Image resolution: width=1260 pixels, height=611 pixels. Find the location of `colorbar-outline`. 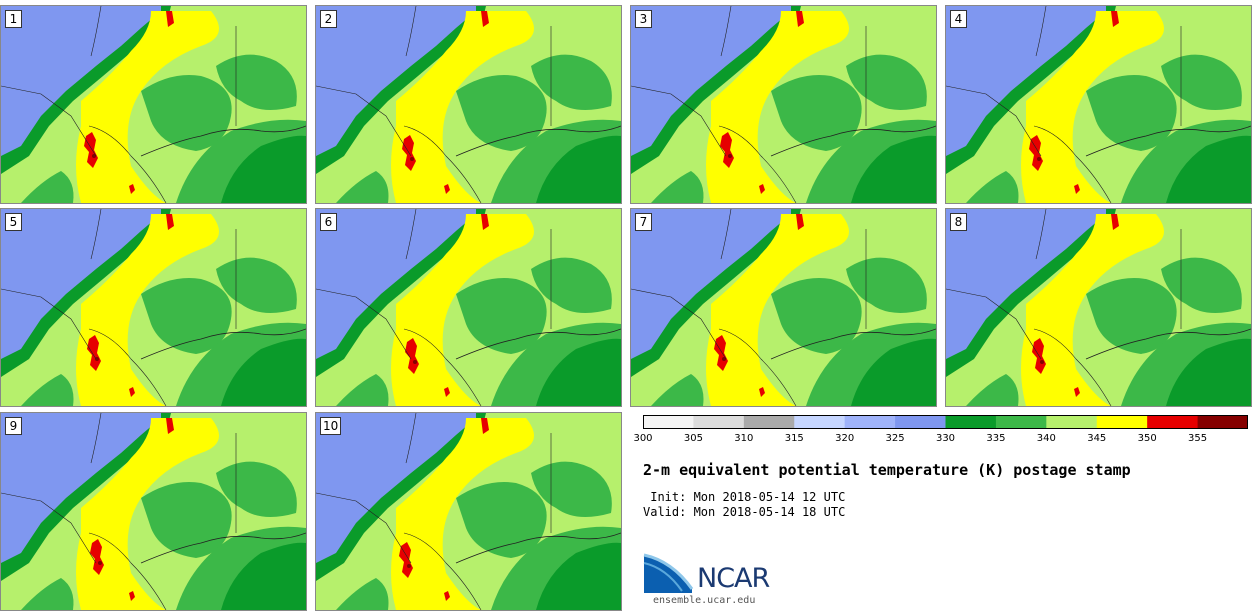

colorbar-outline is located at coordinates (945, 422).